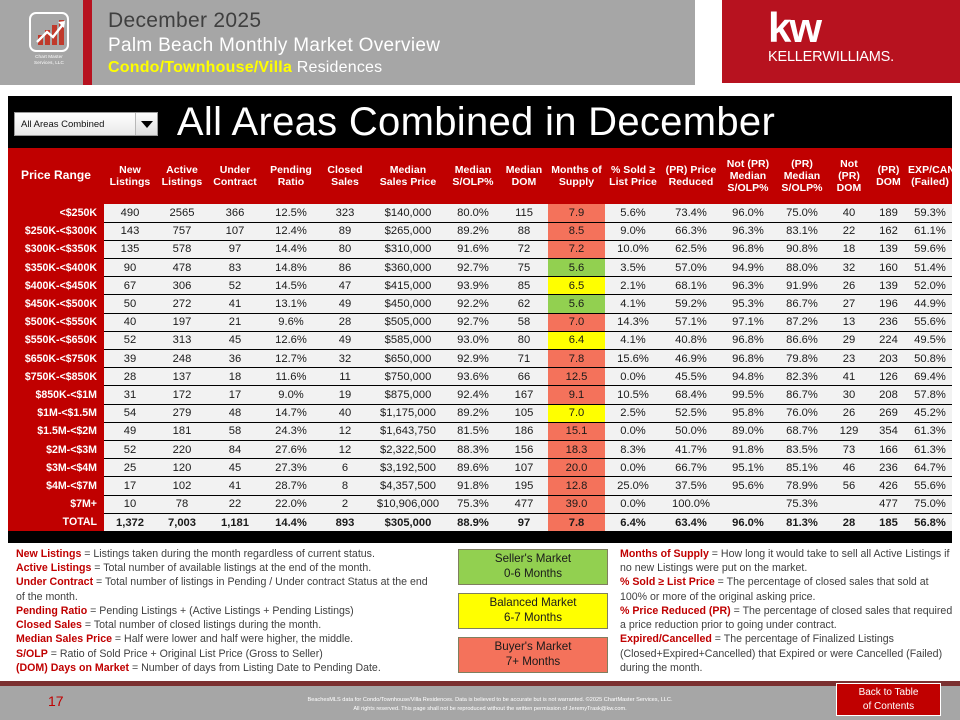  I want to click on cell-median-sales-price: $1,175,000, so click(408, 413).